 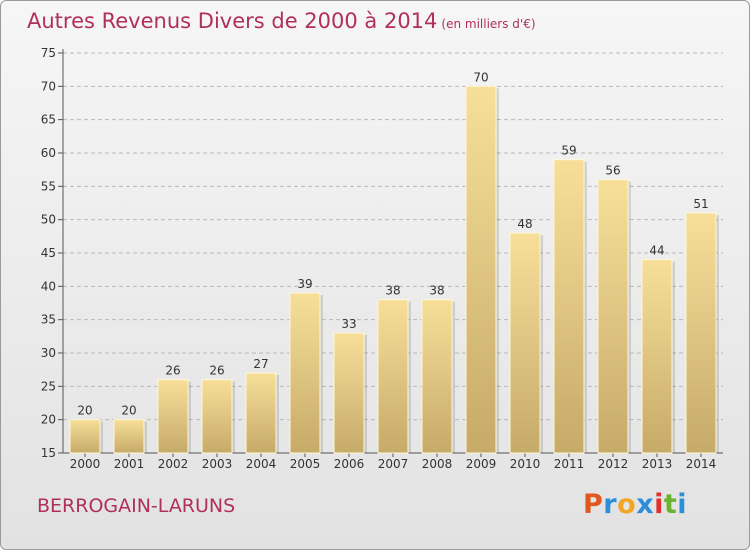 What do you see at coordinates (569, 464) in the screenshot?
I see `x-tick-label: 2011` at bounding box center [569, 464].